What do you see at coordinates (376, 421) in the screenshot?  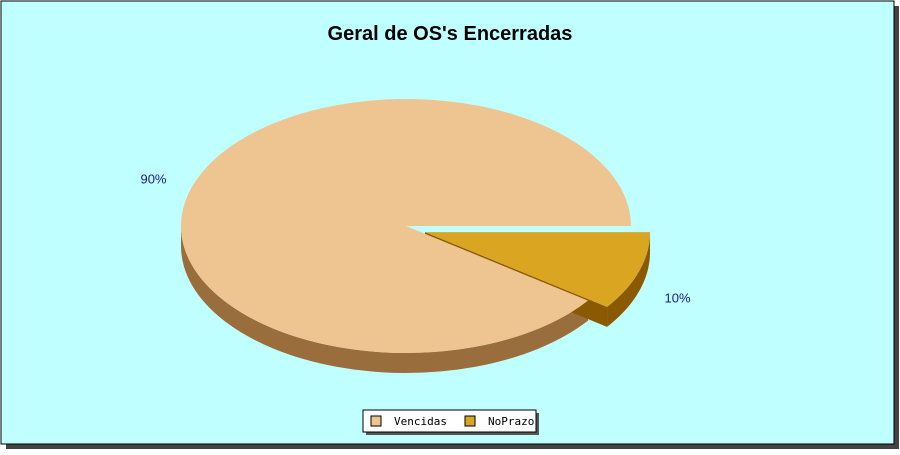 I see `legend-swatch-vencidas` at bounding box center [376, 421].